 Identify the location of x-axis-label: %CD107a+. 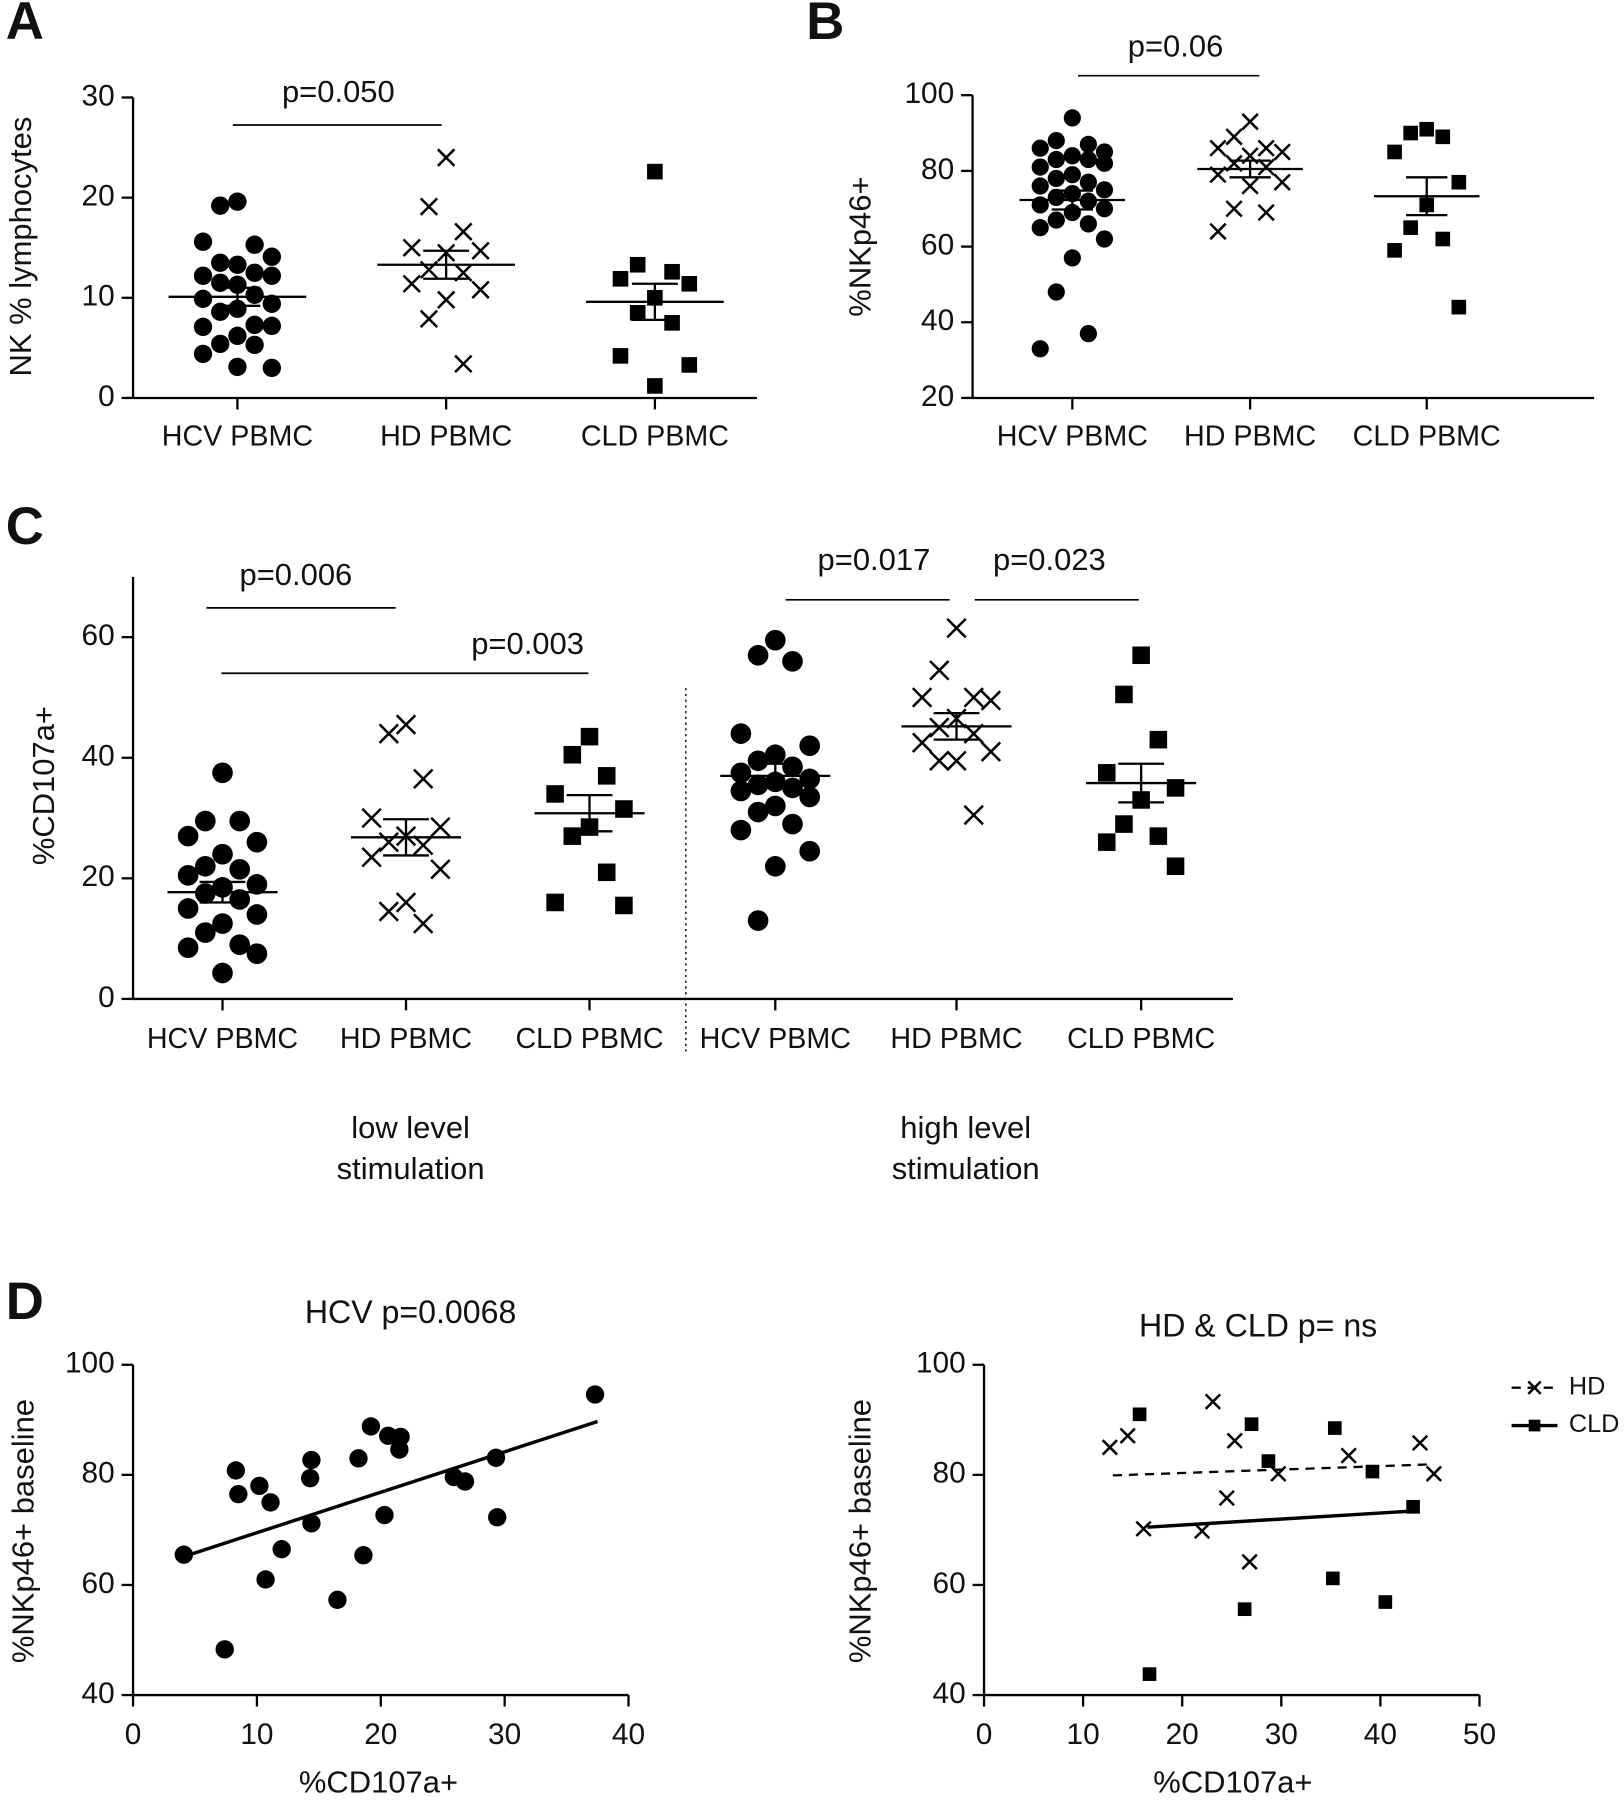
(378, 1782).